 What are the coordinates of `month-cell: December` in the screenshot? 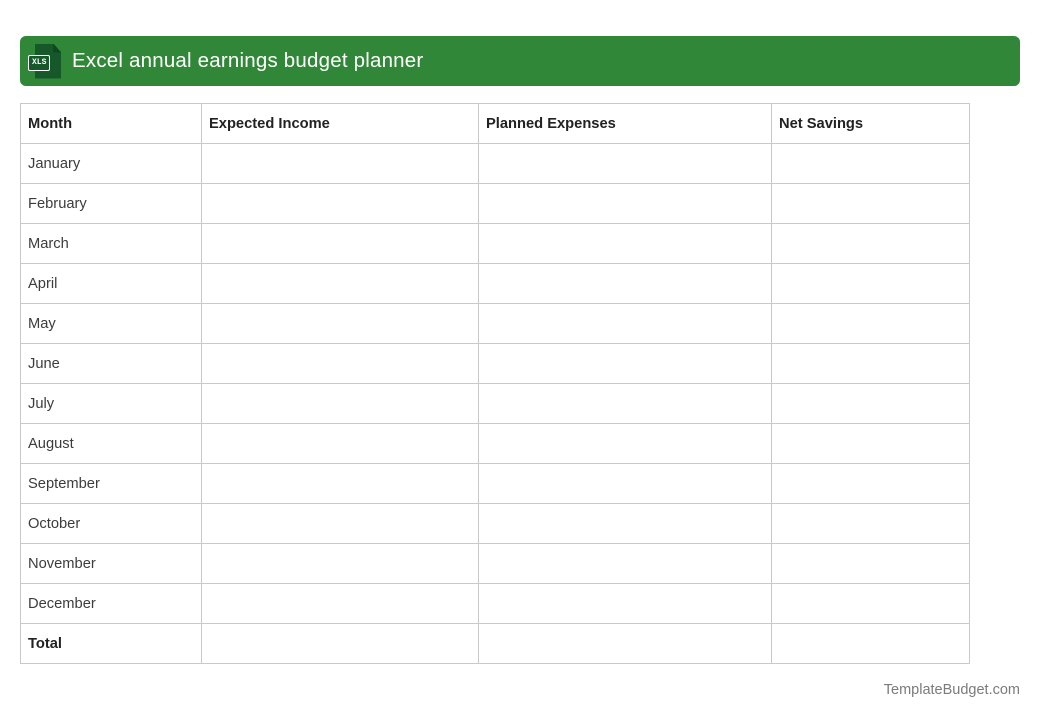 It's located at (111, 603).